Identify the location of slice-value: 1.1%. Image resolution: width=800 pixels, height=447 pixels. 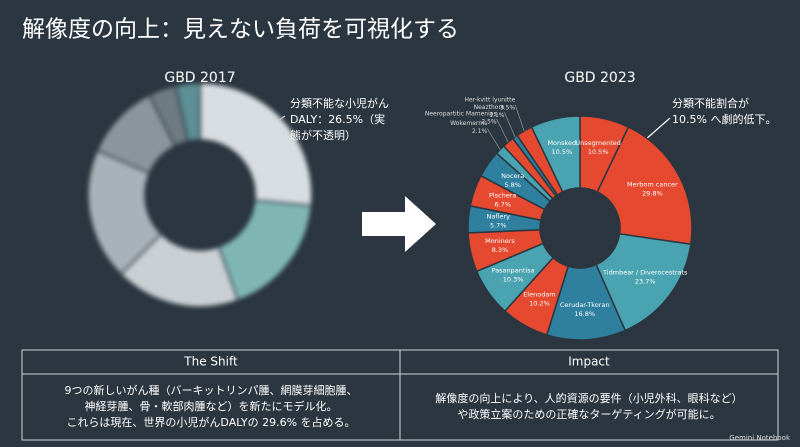
(497, 115).